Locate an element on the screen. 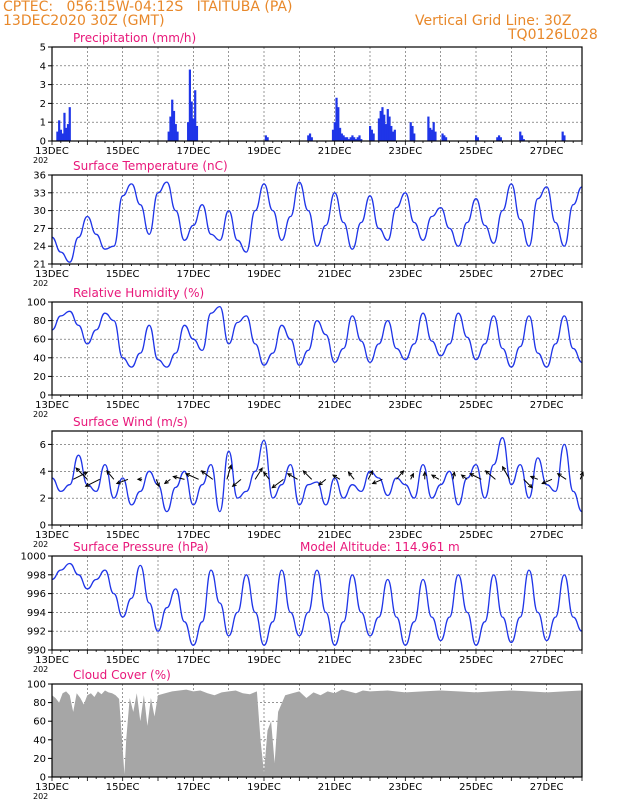  y-tick-label: 1 is located at coordinates (43, 123).